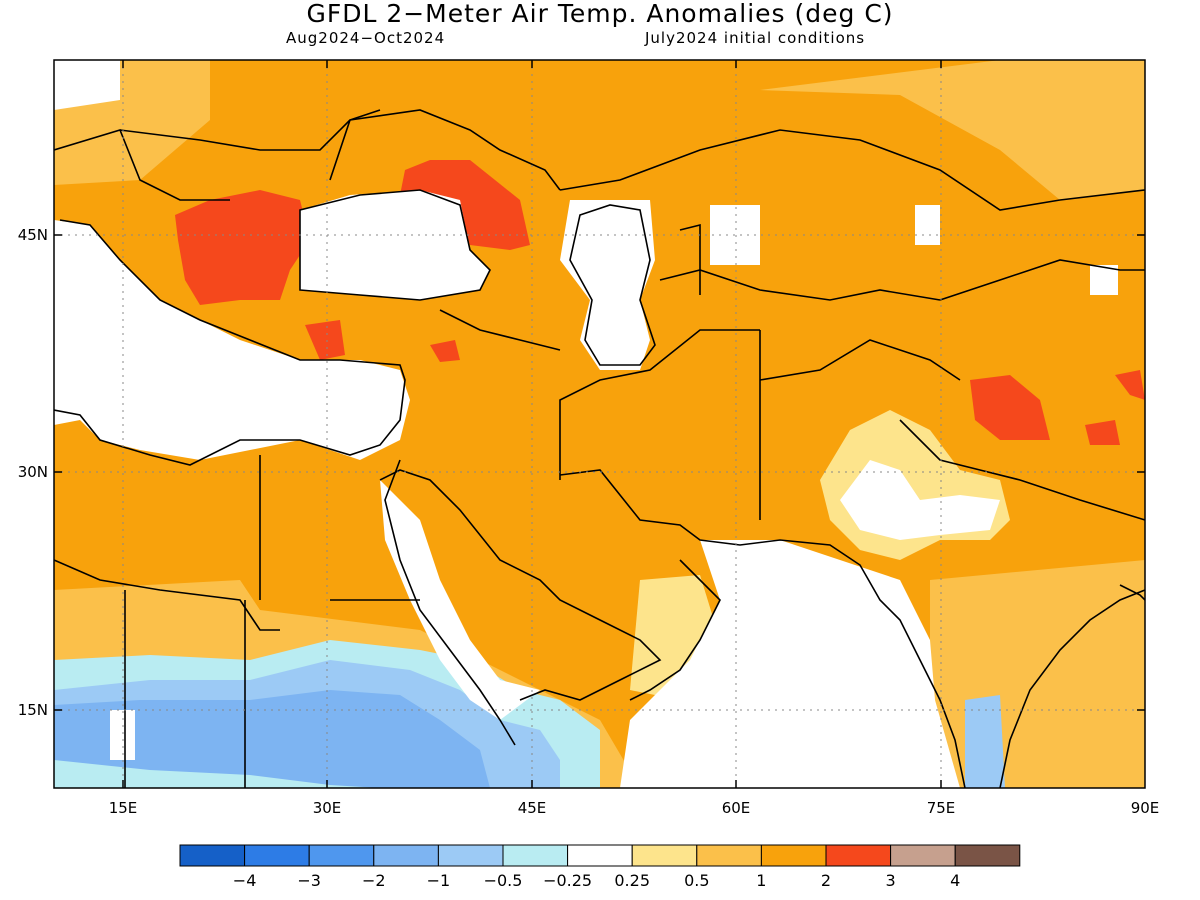 Image resolution: width=1200 pixels, height=900 pixels. I want to click on field-neutral-arabian-sea, so click(790, 664).